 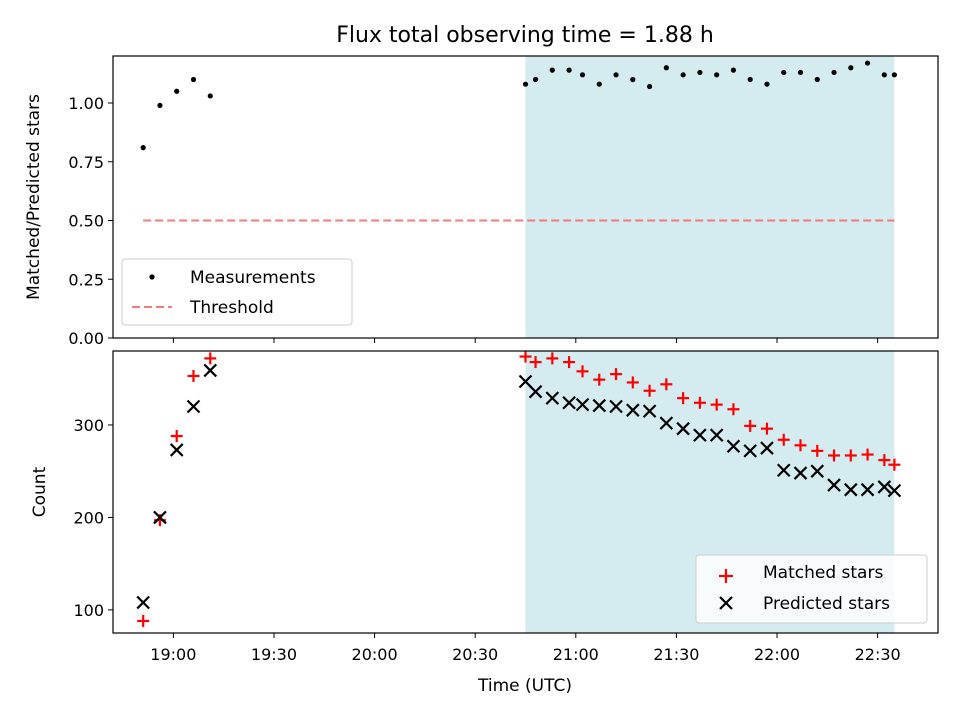 I want to click on top-y-tick-label: 0.25, so click(x=86, y=279).